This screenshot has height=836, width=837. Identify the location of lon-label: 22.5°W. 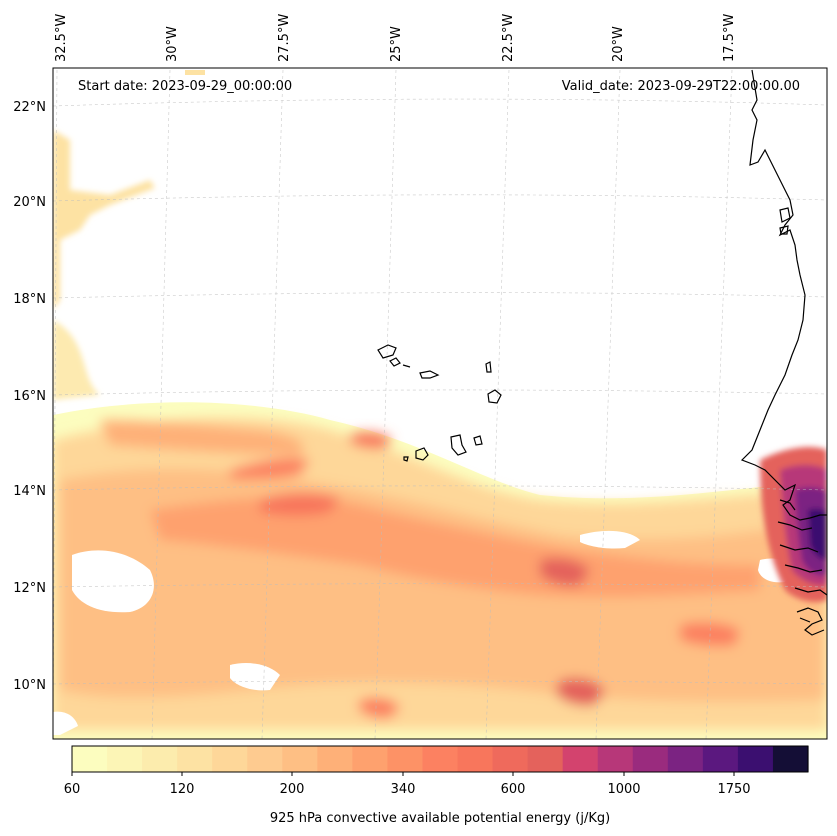
(508, 38).